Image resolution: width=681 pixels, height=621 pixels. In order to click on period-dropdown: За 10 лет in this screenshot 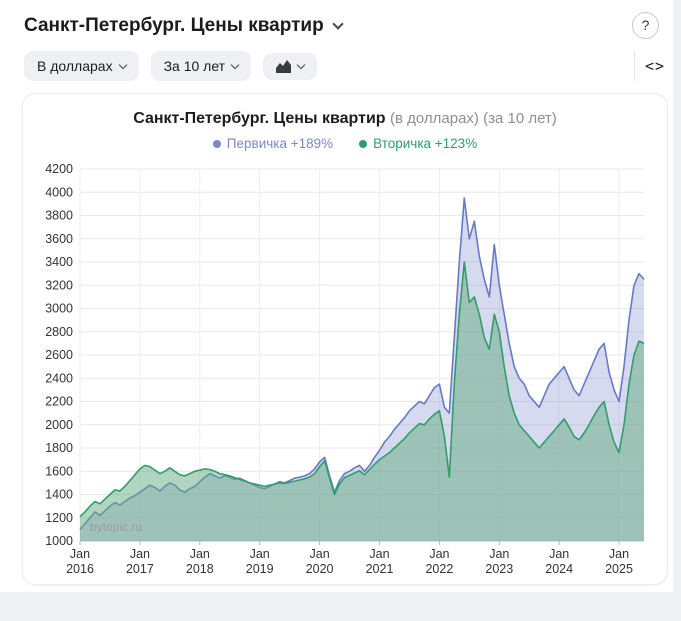, I will do `click(201, 66)`.